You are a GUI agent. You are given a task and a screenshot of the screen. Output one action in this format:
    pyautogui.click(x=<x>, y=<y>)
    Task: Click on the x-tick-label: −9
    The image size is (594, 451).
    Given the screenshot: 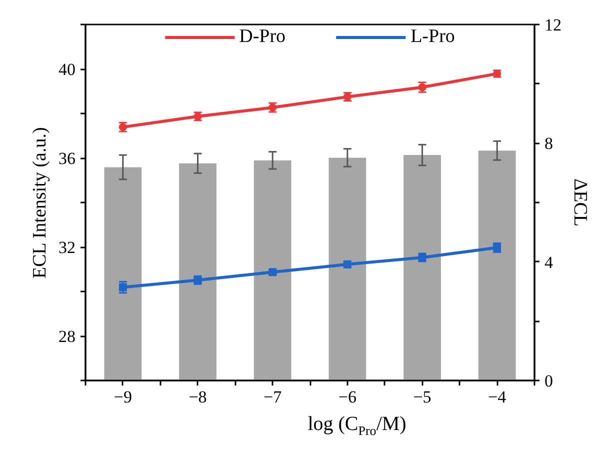 What is the action you would take?
    pyautogui.click(x=123, y=397)
    